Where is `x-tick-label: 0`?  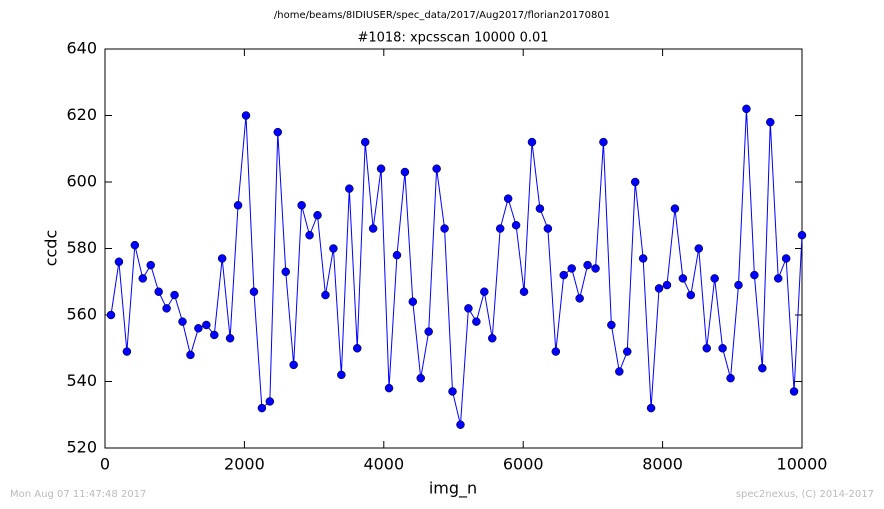
x-tick-label: 0 is located at coordinates (105, 464).